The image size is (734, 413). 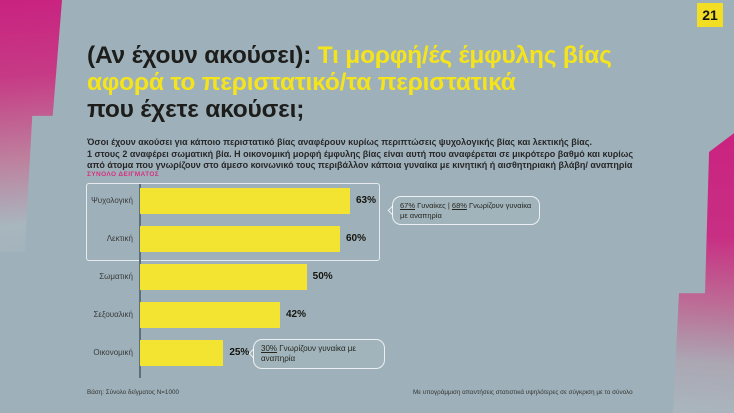 I want to click on bar-value: 63%, so click(x=365, y=200).